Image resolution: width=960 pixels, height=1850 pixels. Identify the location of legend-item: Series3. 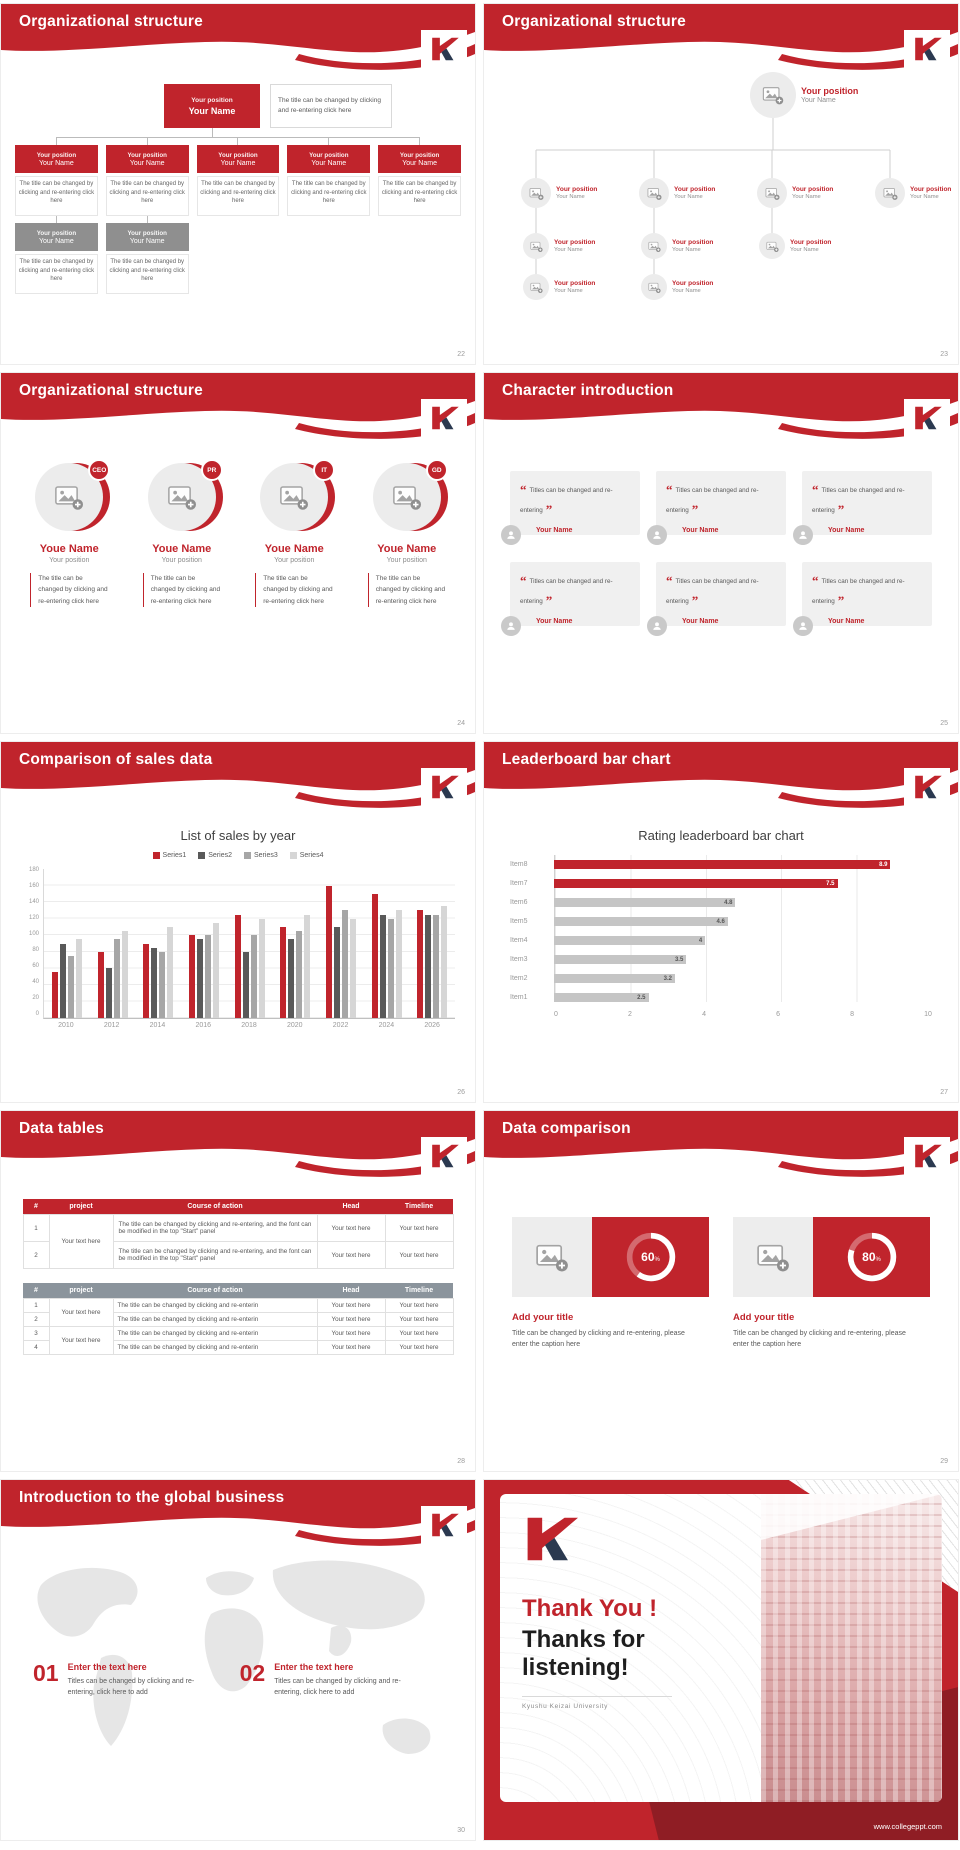
(261, 855).